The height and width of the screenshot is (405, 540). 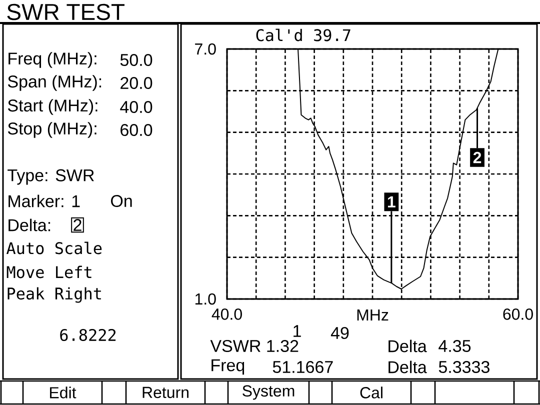 I want to click on text: 1, so click(x=297, y=331).